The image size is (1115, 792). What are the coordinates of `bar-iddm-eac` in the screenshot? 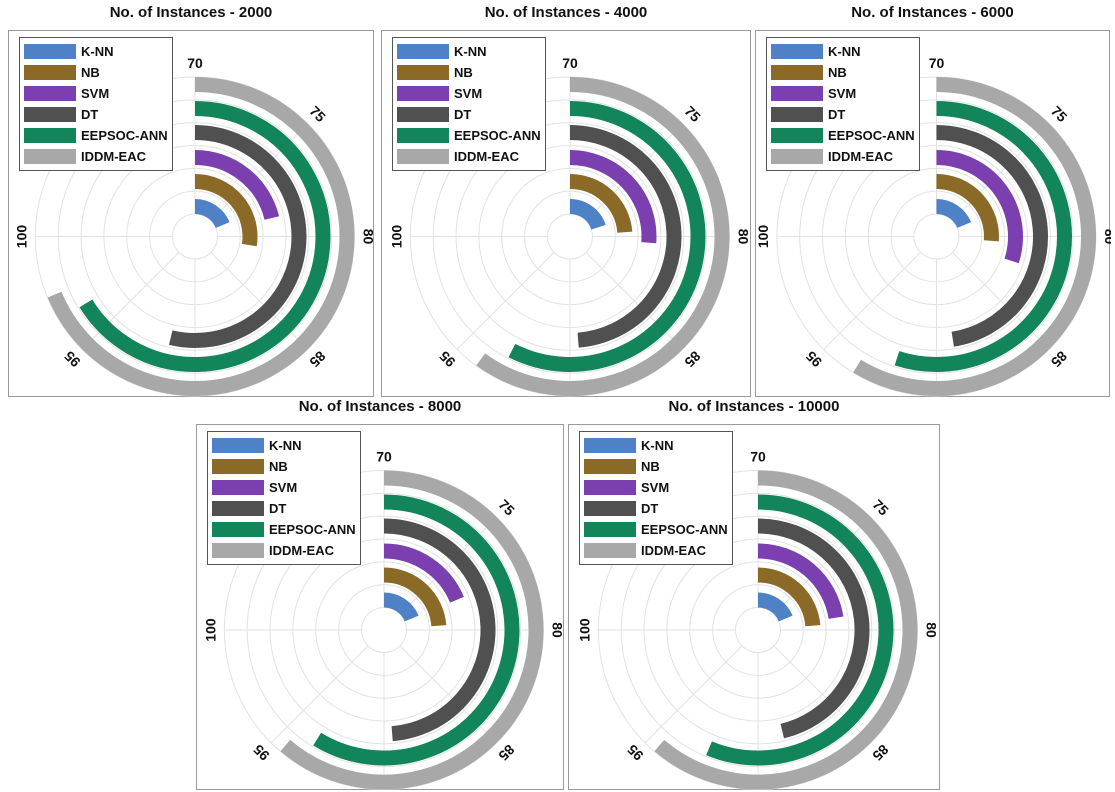 It's located at (603, 236).